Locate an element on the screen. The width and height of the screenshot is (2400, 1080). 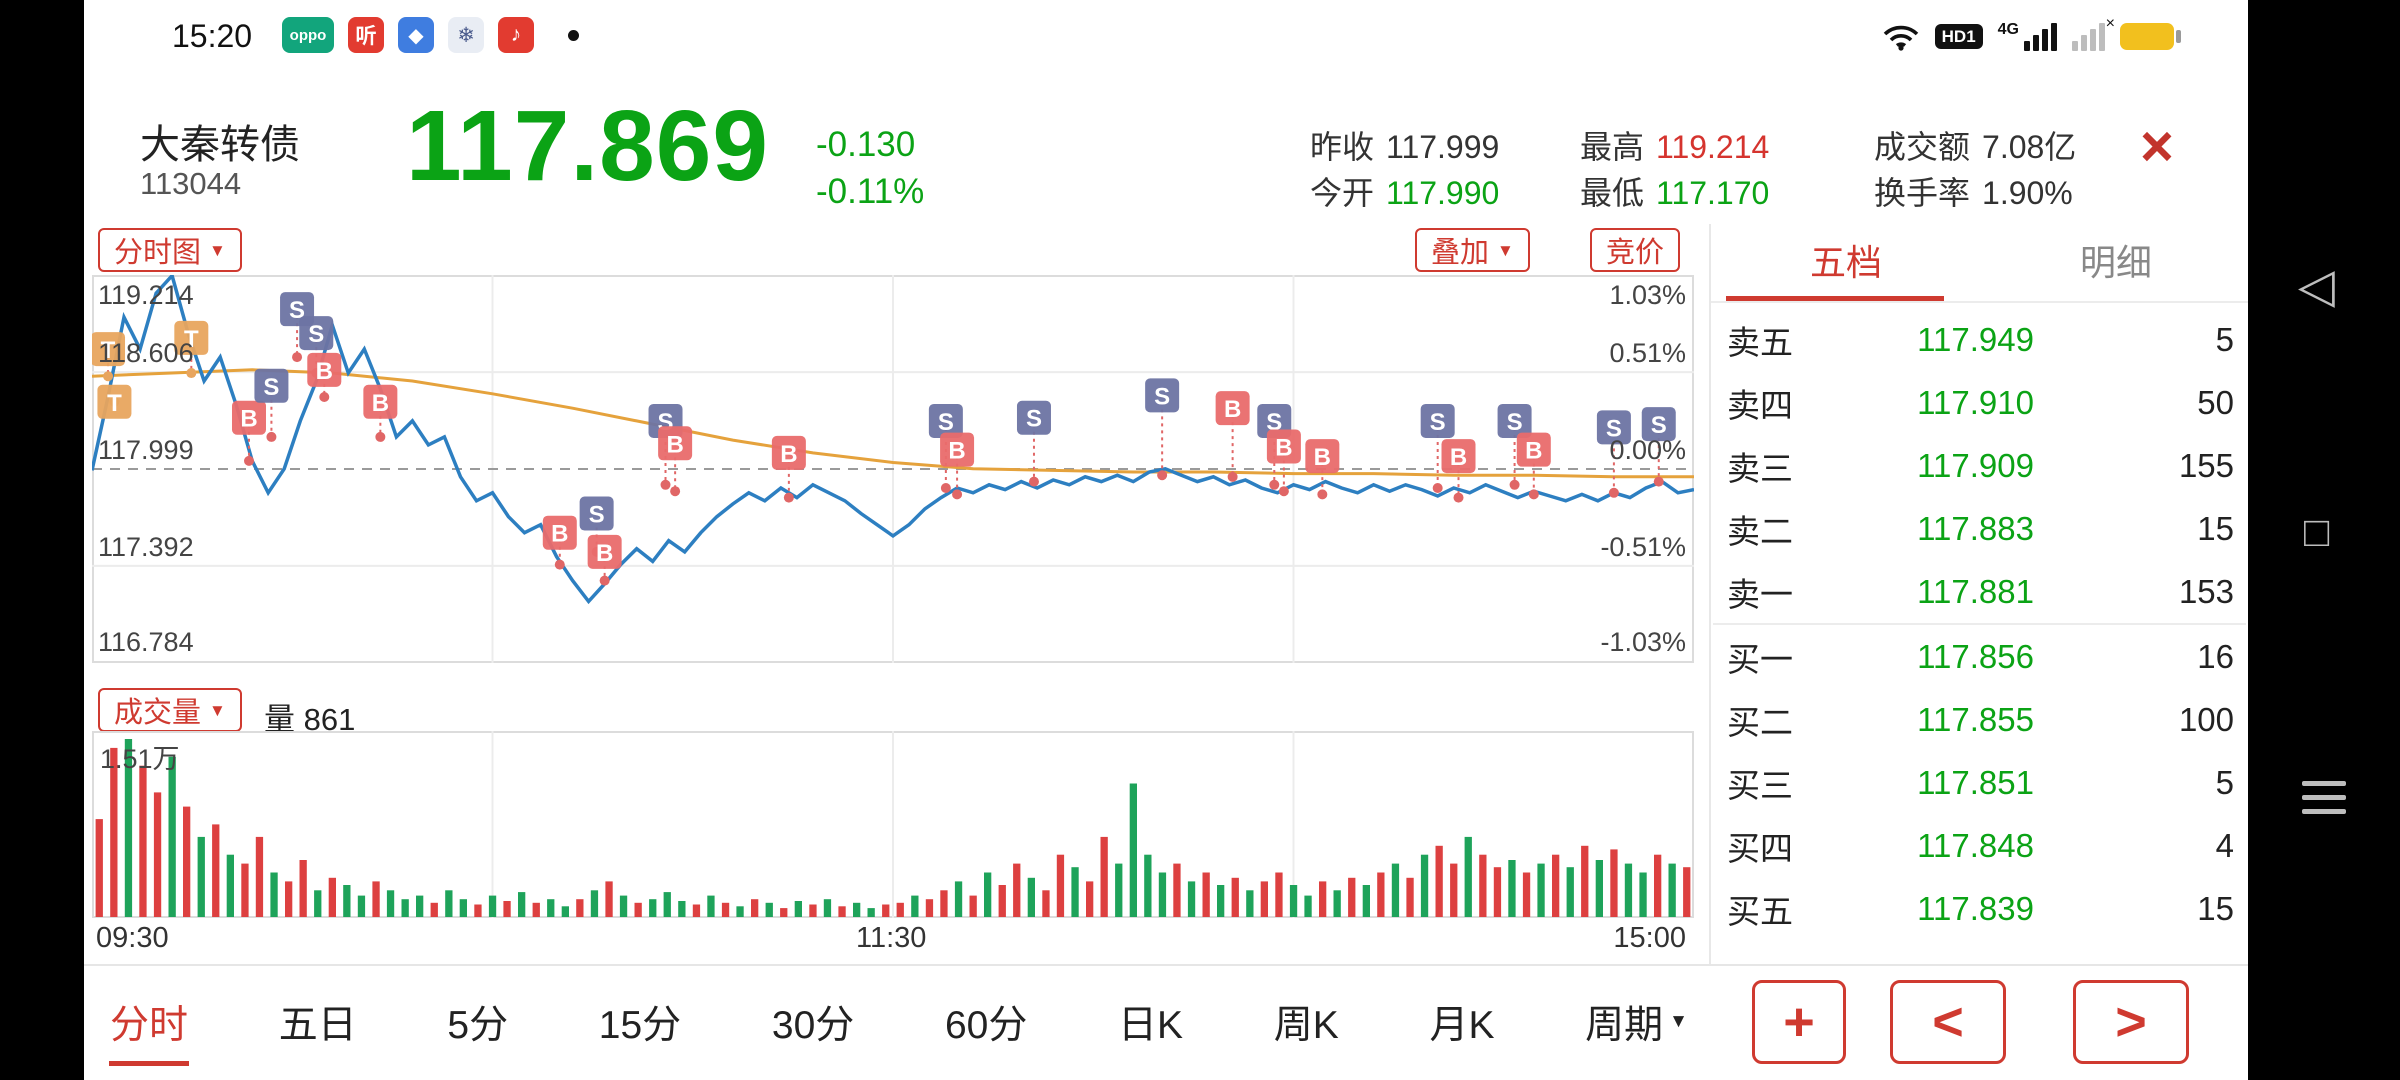
last-price: 117.869 is located at coordinates (587, 146).